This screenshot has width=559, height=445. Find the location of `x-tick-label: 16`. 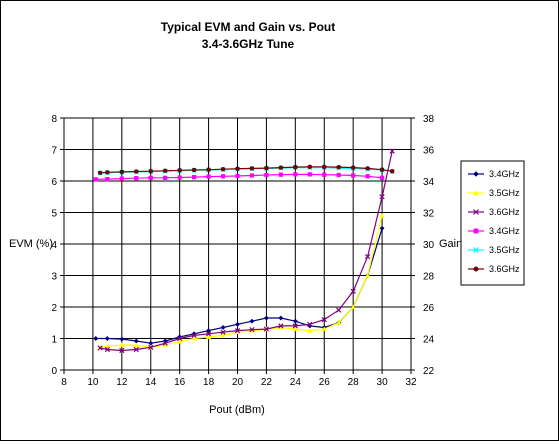

x-tick-label: 16 is located at coordinates (180, 382).